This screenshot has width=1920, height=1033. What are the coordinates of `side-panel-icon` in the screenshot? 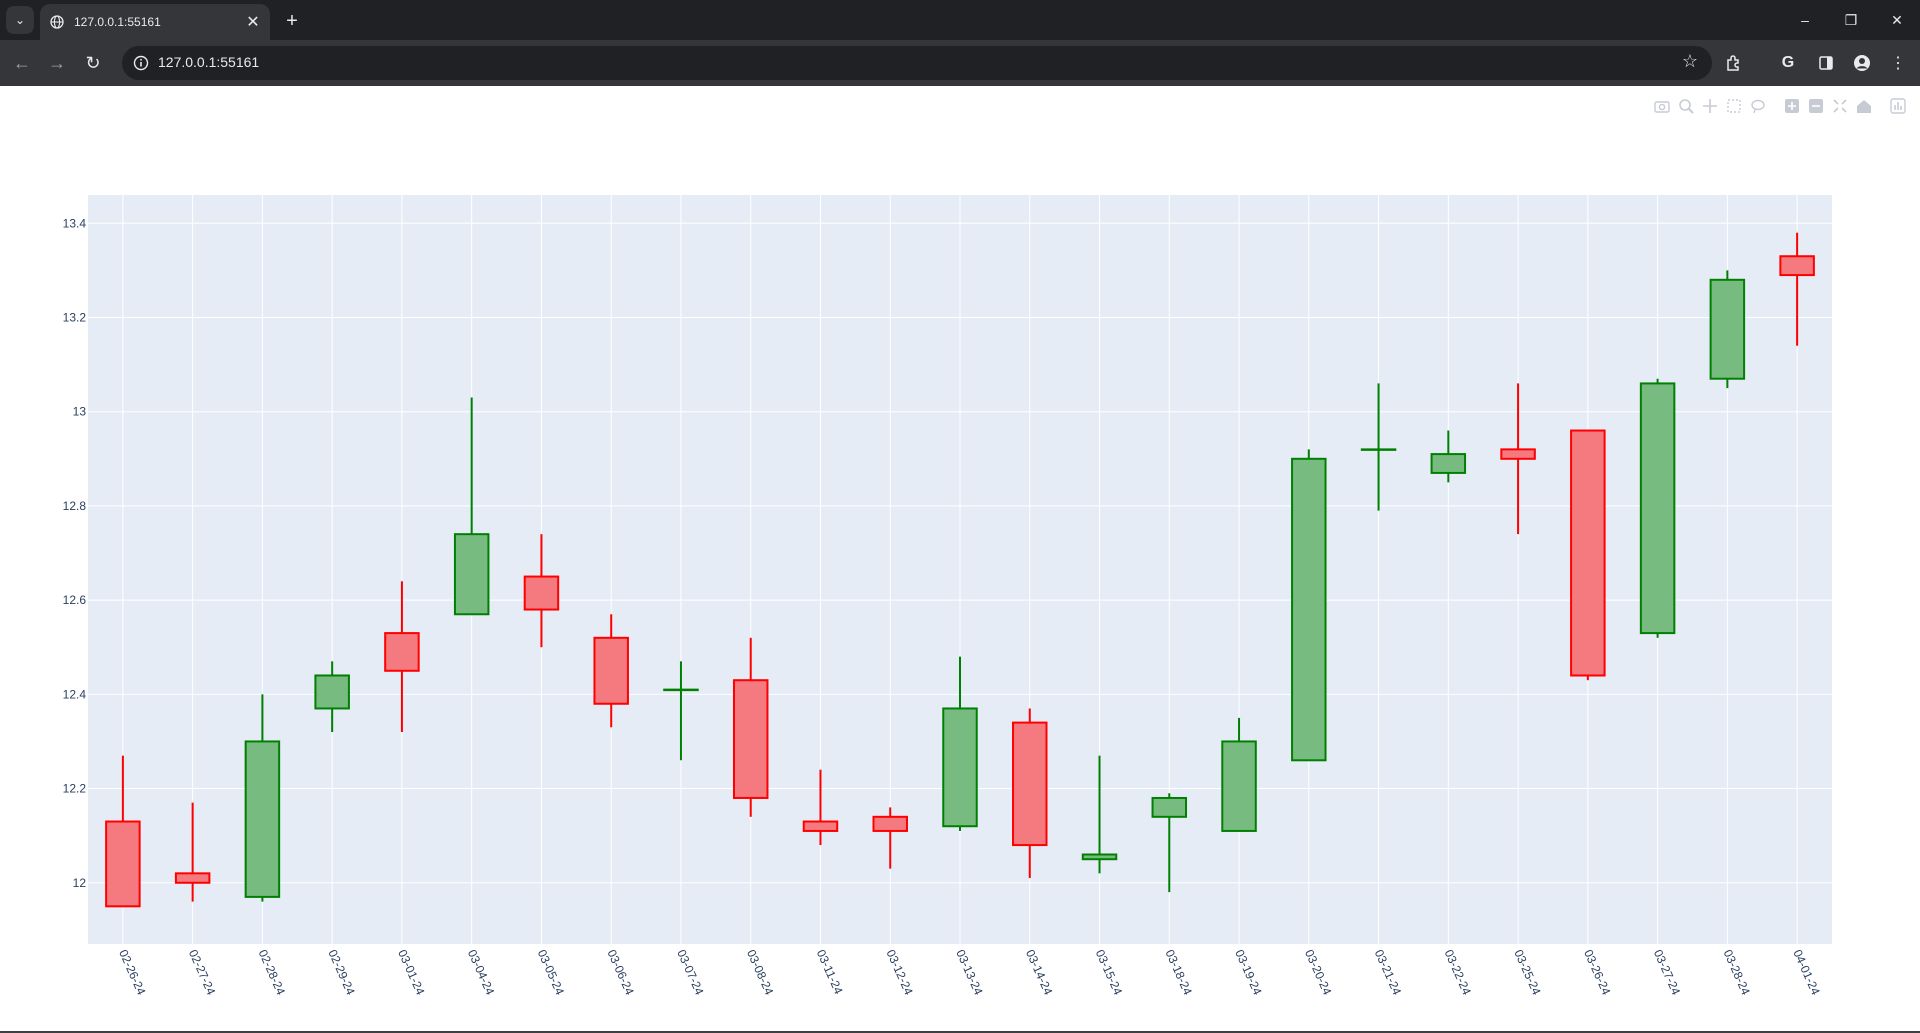 It's located at (1826, 63).